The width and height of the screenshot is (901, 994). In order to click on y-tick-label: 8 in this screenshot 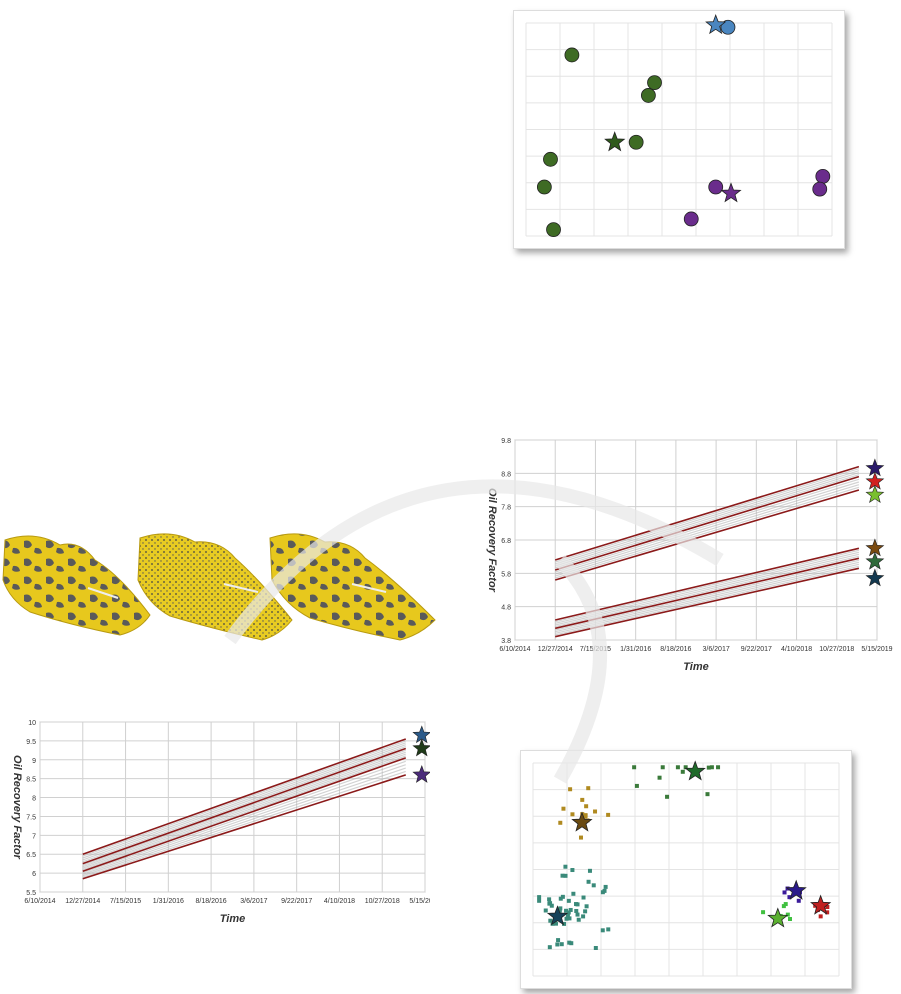, I will do `click(34, 799)`.